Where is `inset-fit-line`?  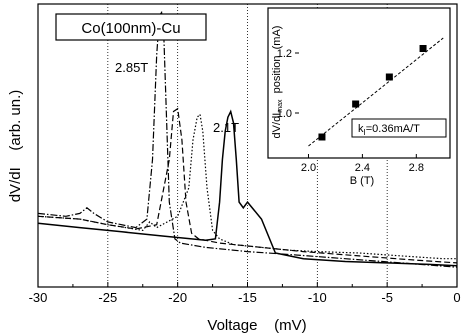 inset-fit-line is located at coordinates (376, 92).